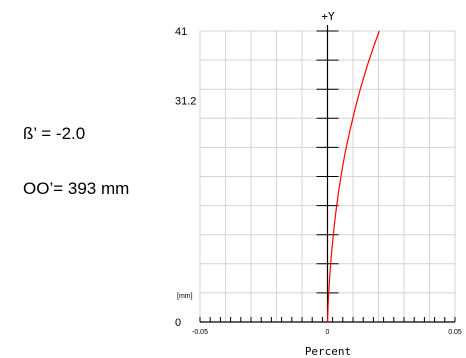 The image size is (466, 358). I want to click on series-line, so click(353, 176).